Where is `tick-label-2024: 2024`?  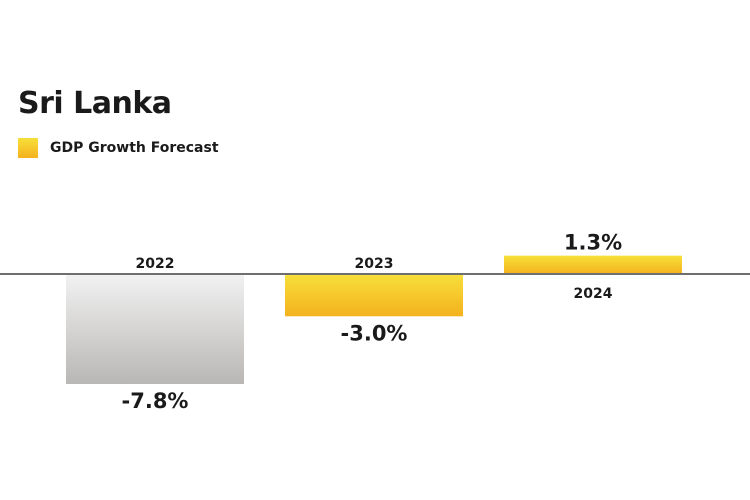
tick-label-2024: 2024 is located at coordinates (593, 294).